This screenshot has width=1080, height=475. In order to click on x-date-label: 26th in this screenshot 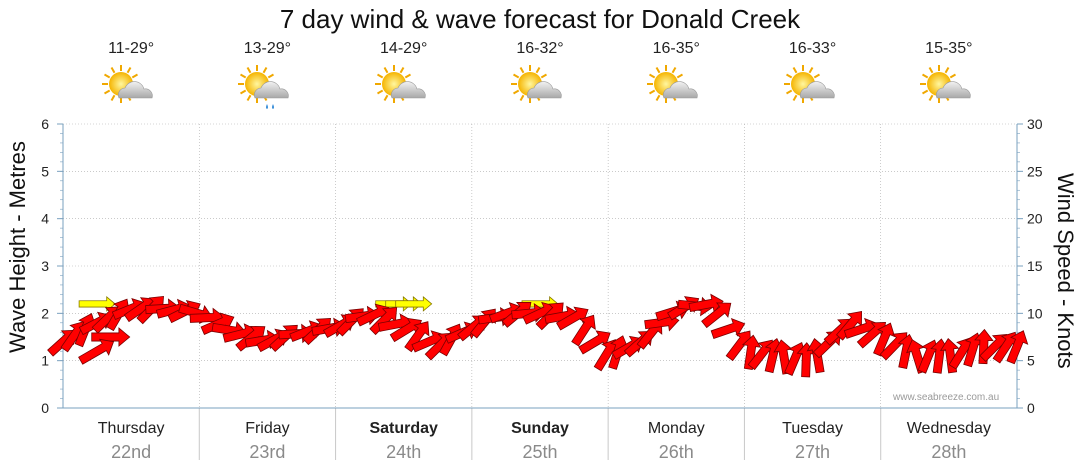, I will do `click(676, 452)`.